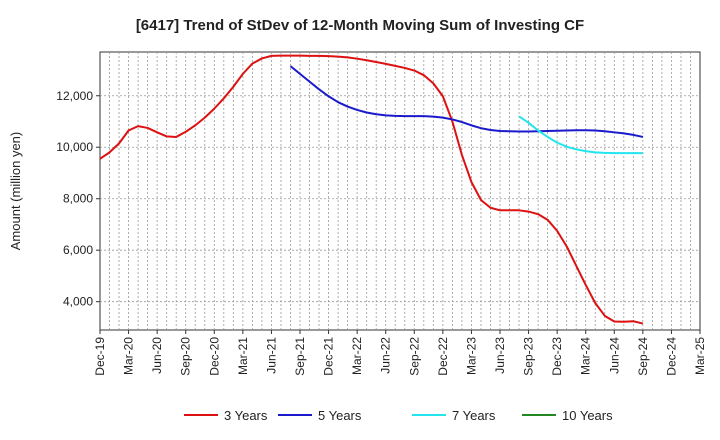 The width and height of the screenshot is (720, 440). What do you see at coordinates (78, 250) in the screenshot?
I see `y-tick-label: 6,000` at bounding box center [78, 250].